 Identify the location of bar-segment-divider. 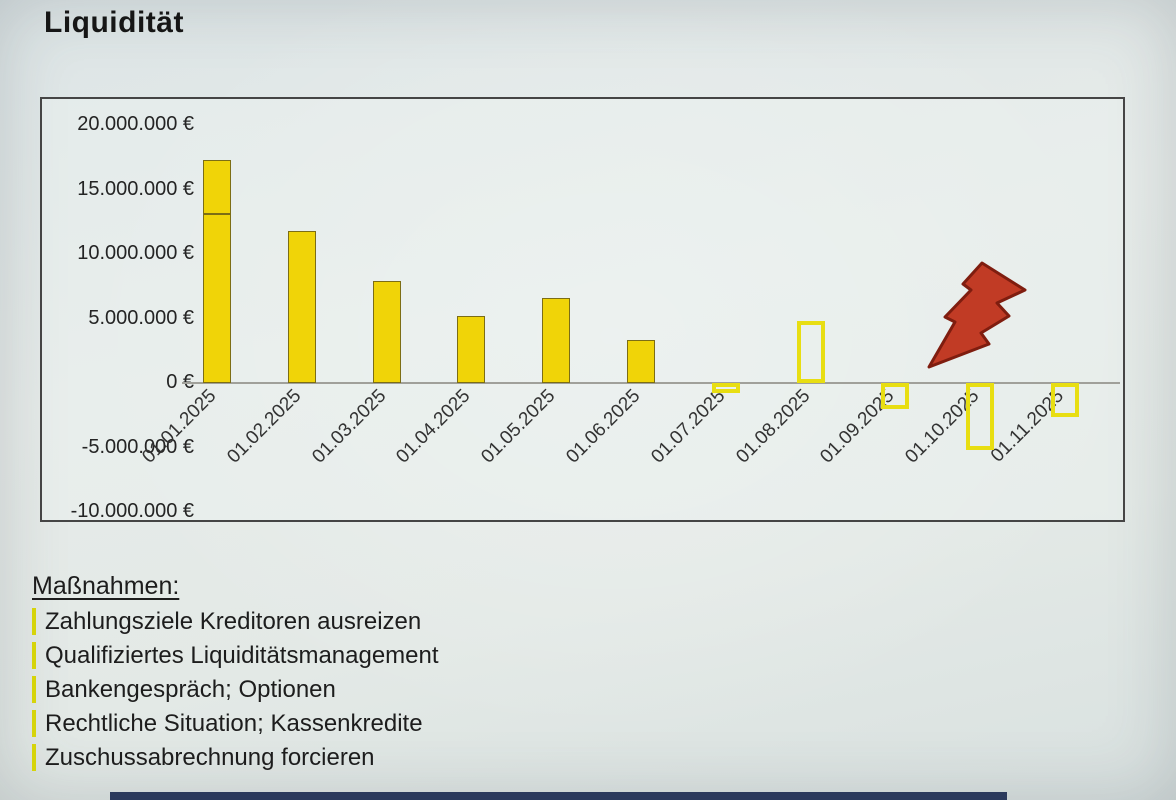
(217, 213).